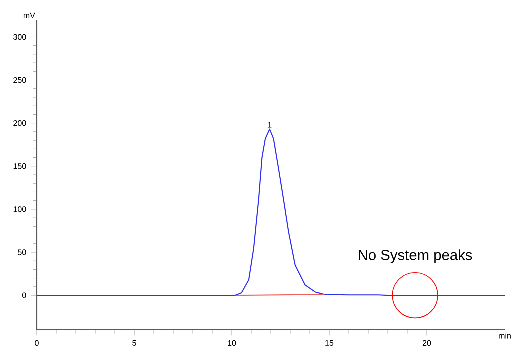 This screenshot has width=520, height=359. What do you see at coordinates (20, 80) in the screenshot?
I see `y-tick-label: 250` at bounding box center [20, 80].